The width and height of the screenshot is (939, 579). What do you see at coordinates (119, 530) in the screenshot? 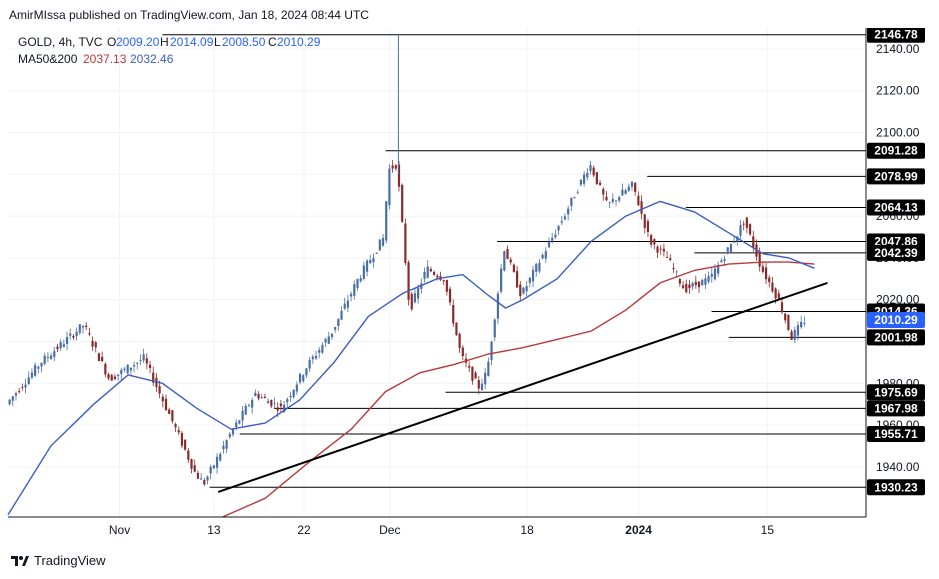
I see `x-tick-label: Nov` at bounding box center [119, 530].